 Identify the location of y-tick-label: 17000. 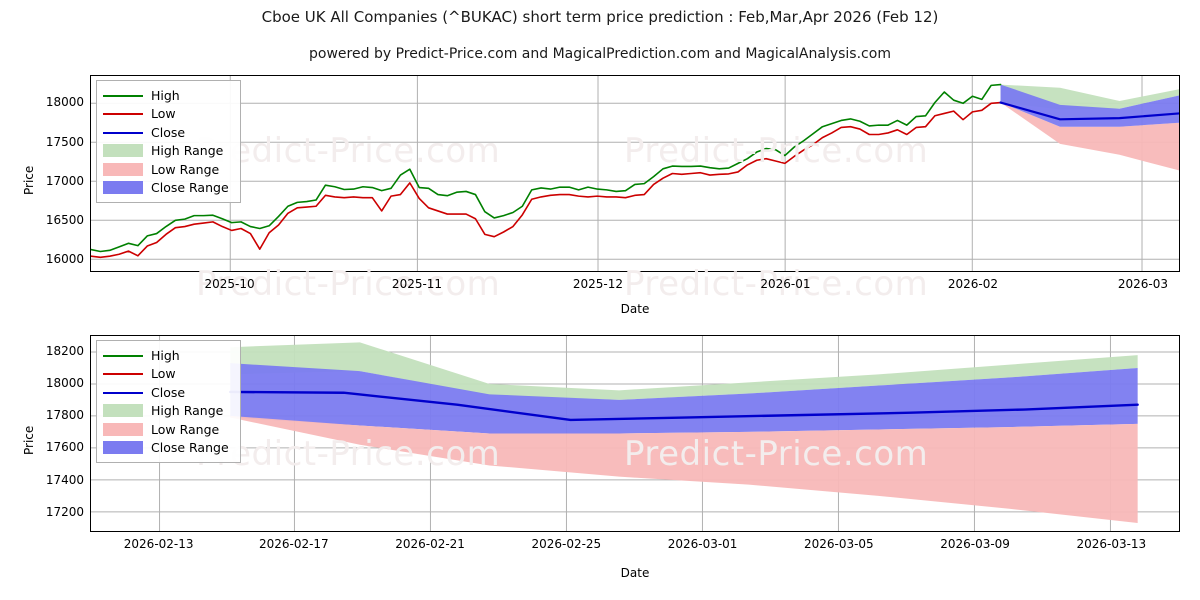
(64, 180).